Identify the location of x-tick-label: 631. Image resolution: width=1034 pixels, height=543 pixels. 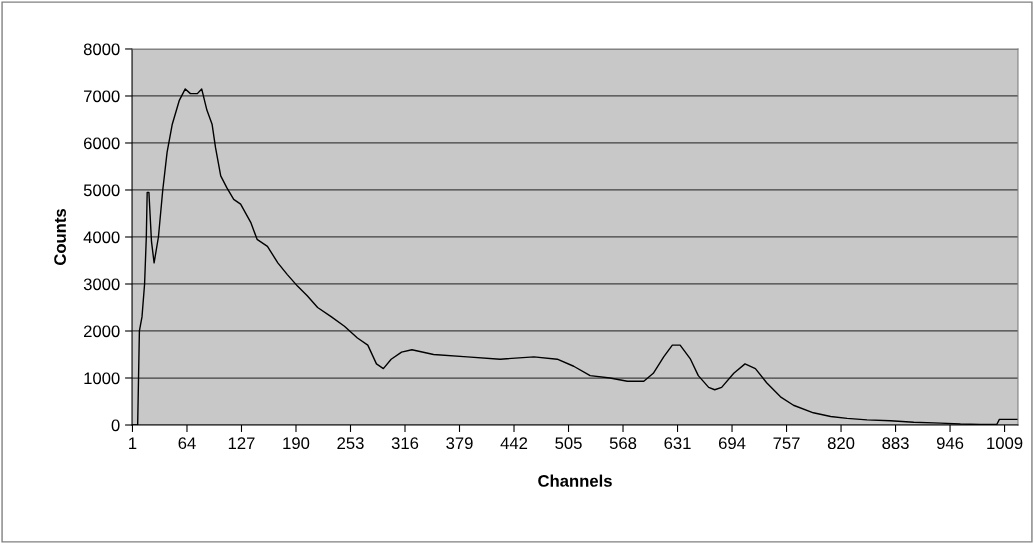
(677, 443).